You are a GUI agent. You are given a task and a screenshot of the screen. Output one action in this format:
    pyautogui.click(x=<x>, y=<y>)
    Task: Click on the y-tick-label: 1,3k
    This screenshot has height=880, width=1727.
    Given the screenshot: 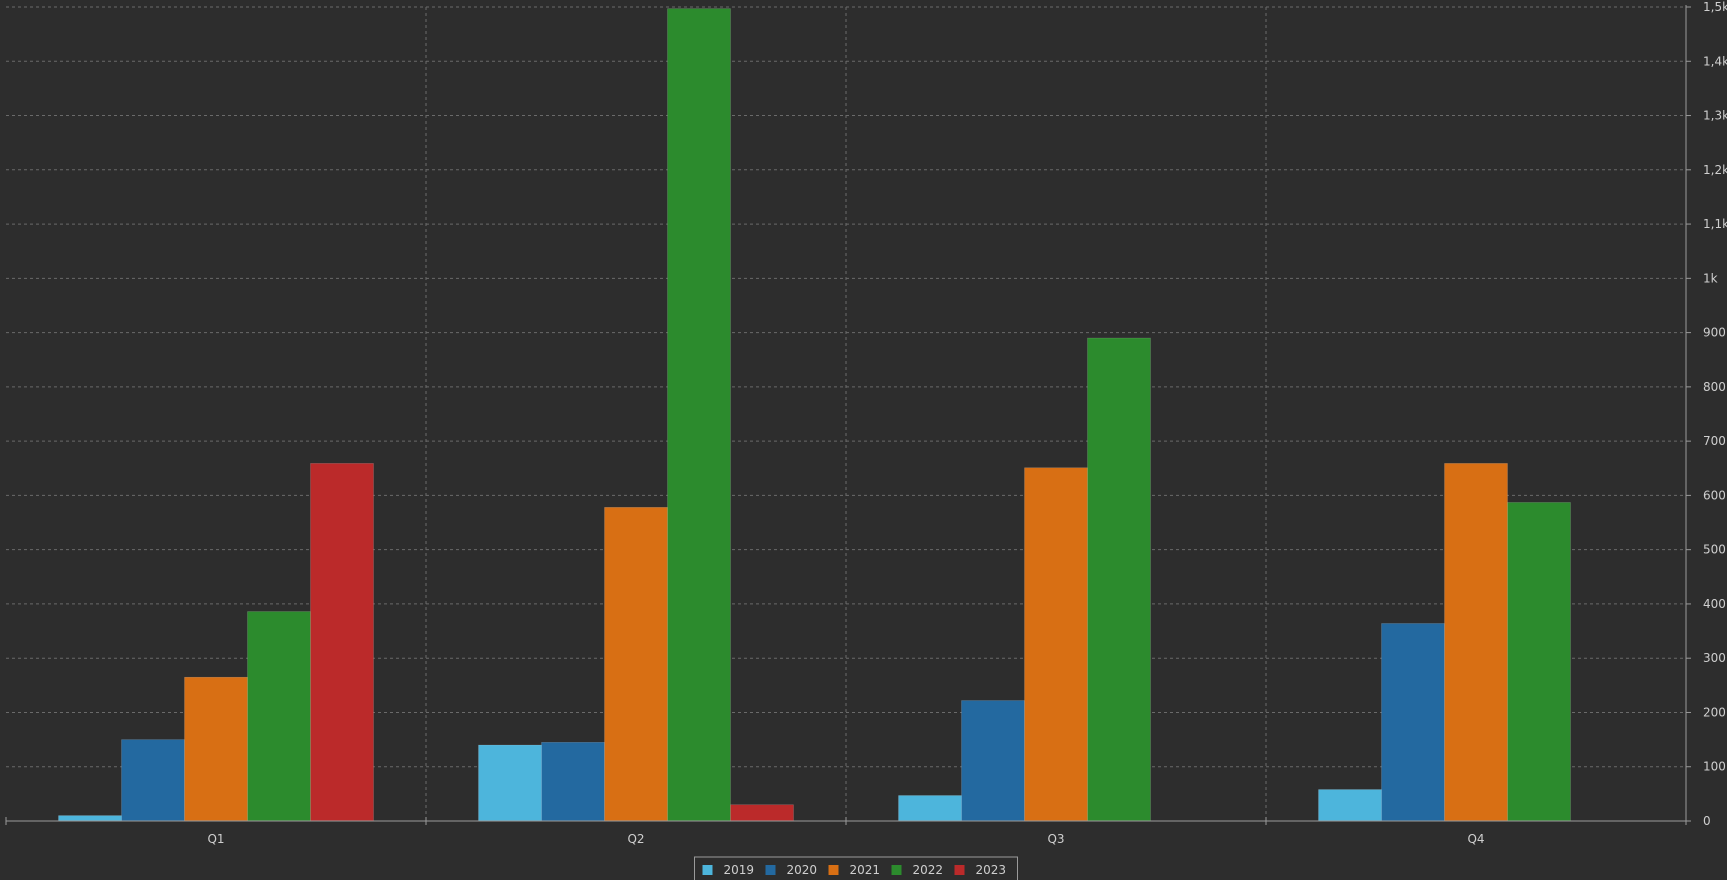 What is the action you would take?
    pyautogui.click(x=1715, y=116)
    